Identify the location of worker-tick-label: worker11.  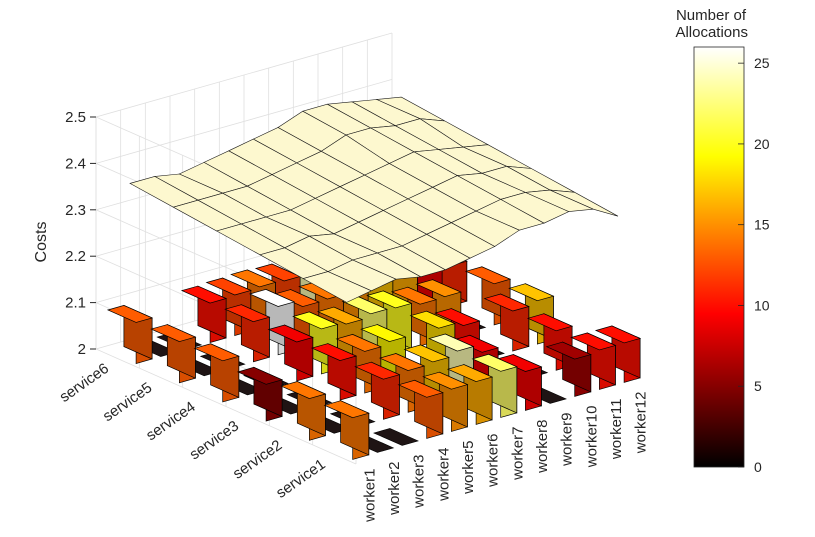
(616, 430).